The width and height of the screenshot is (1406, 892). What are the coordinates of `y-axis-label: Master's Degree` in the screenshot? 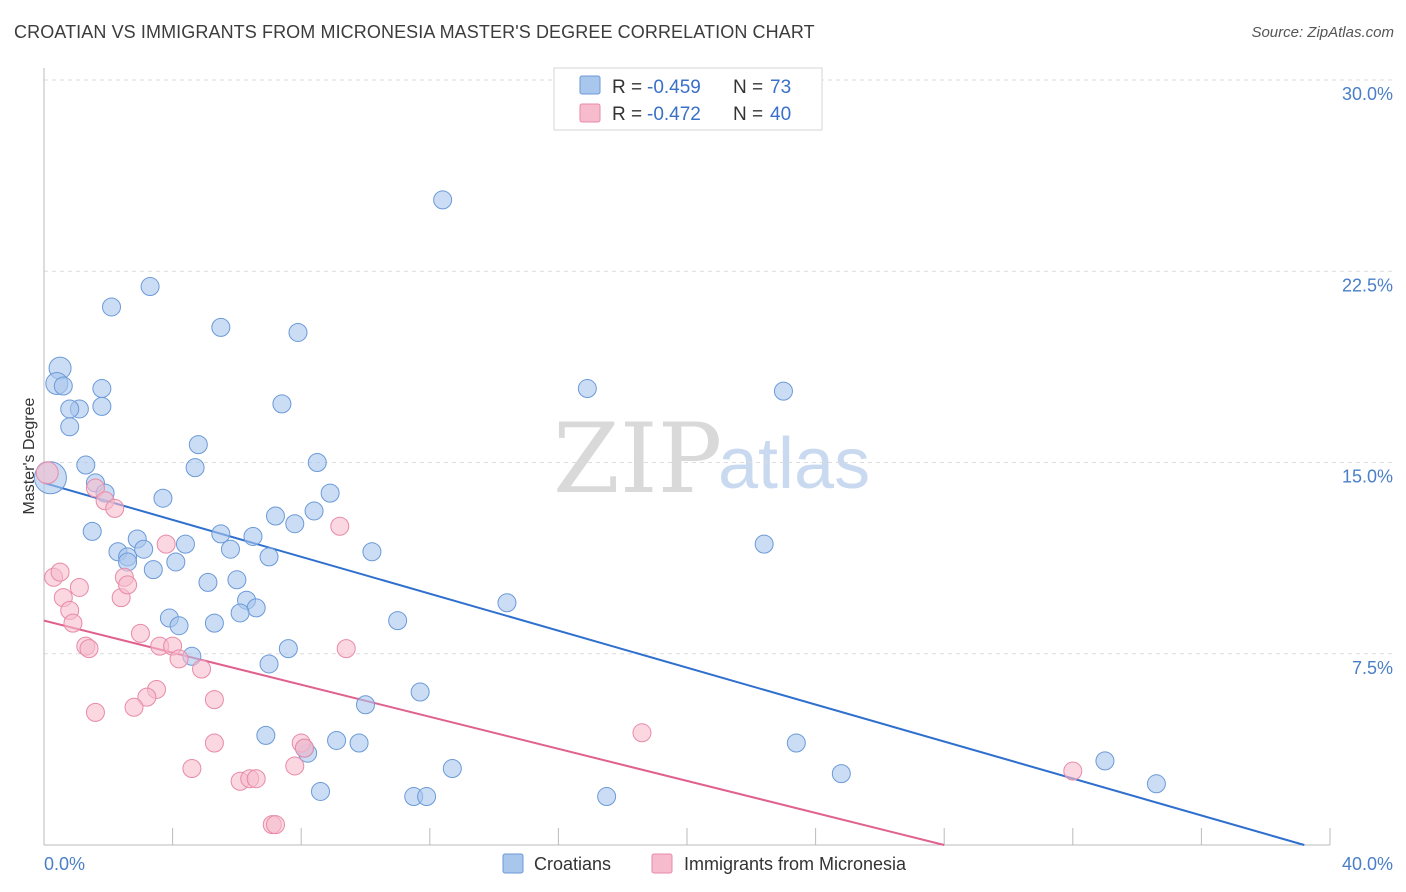 It's located at (29, 455).